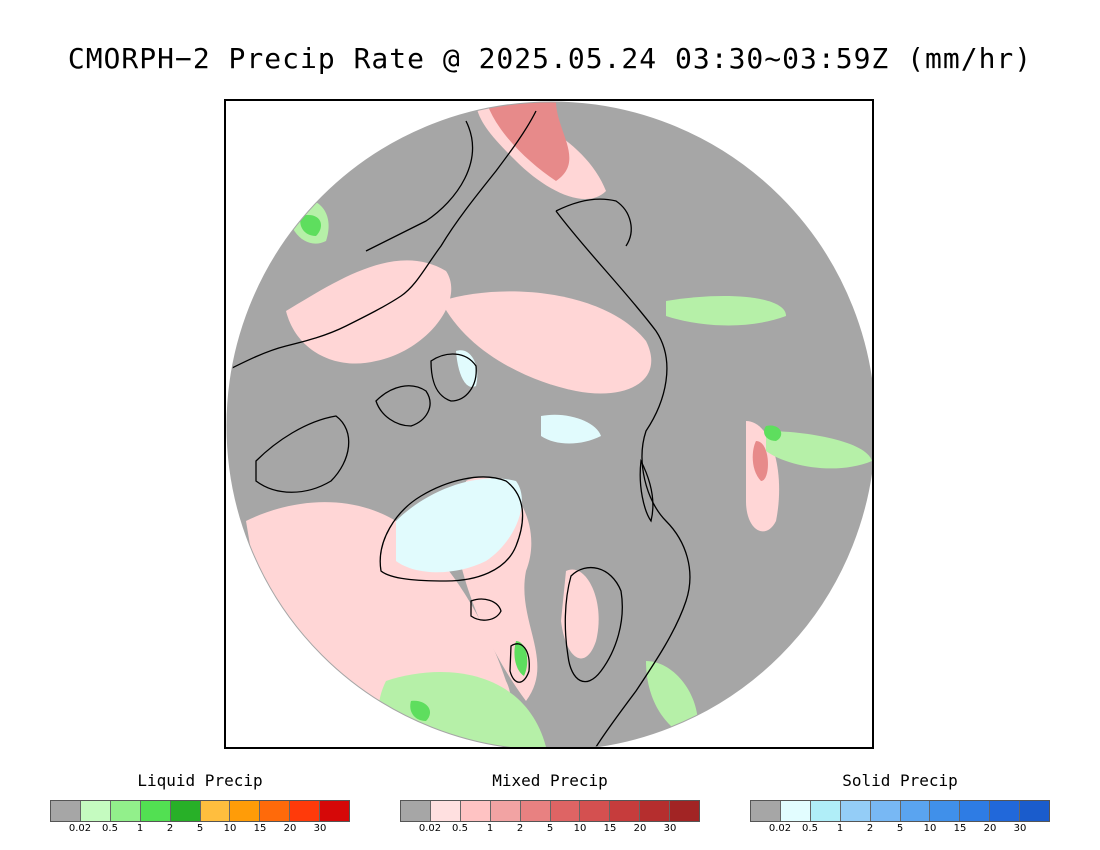 The height and width of the screenshot is (850, 1100). I want to click on coastline-greenland, so click(451, 529).